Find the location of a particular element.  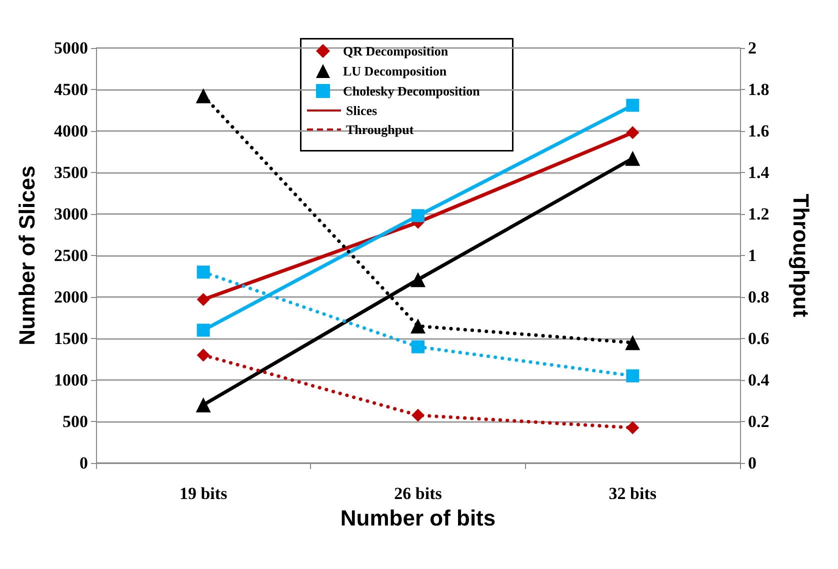

legend-label: QR Decomposition is located at coordinates (396, 51).